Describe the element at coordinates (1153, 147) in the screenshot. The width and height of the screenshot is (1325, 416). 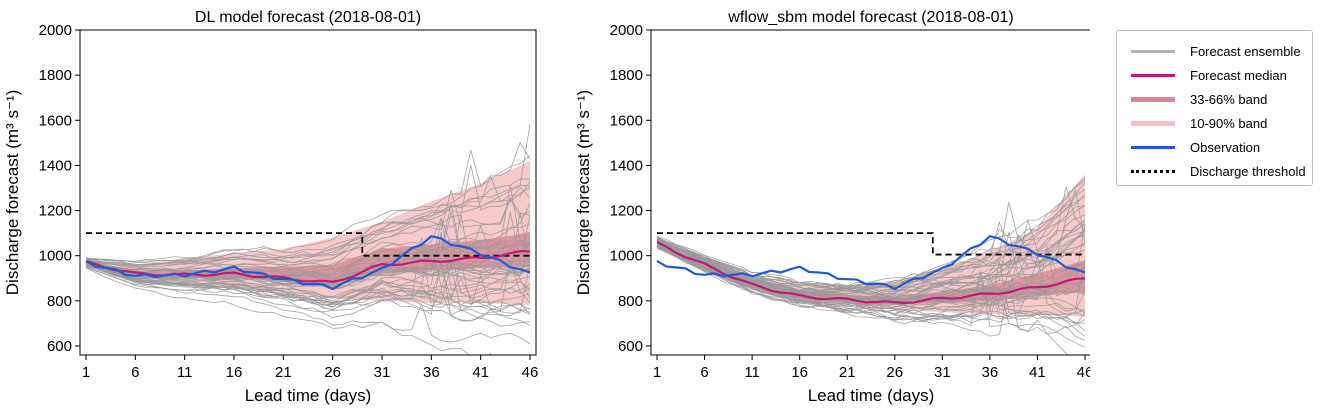
I see `legend-swatch-observation` at that location.